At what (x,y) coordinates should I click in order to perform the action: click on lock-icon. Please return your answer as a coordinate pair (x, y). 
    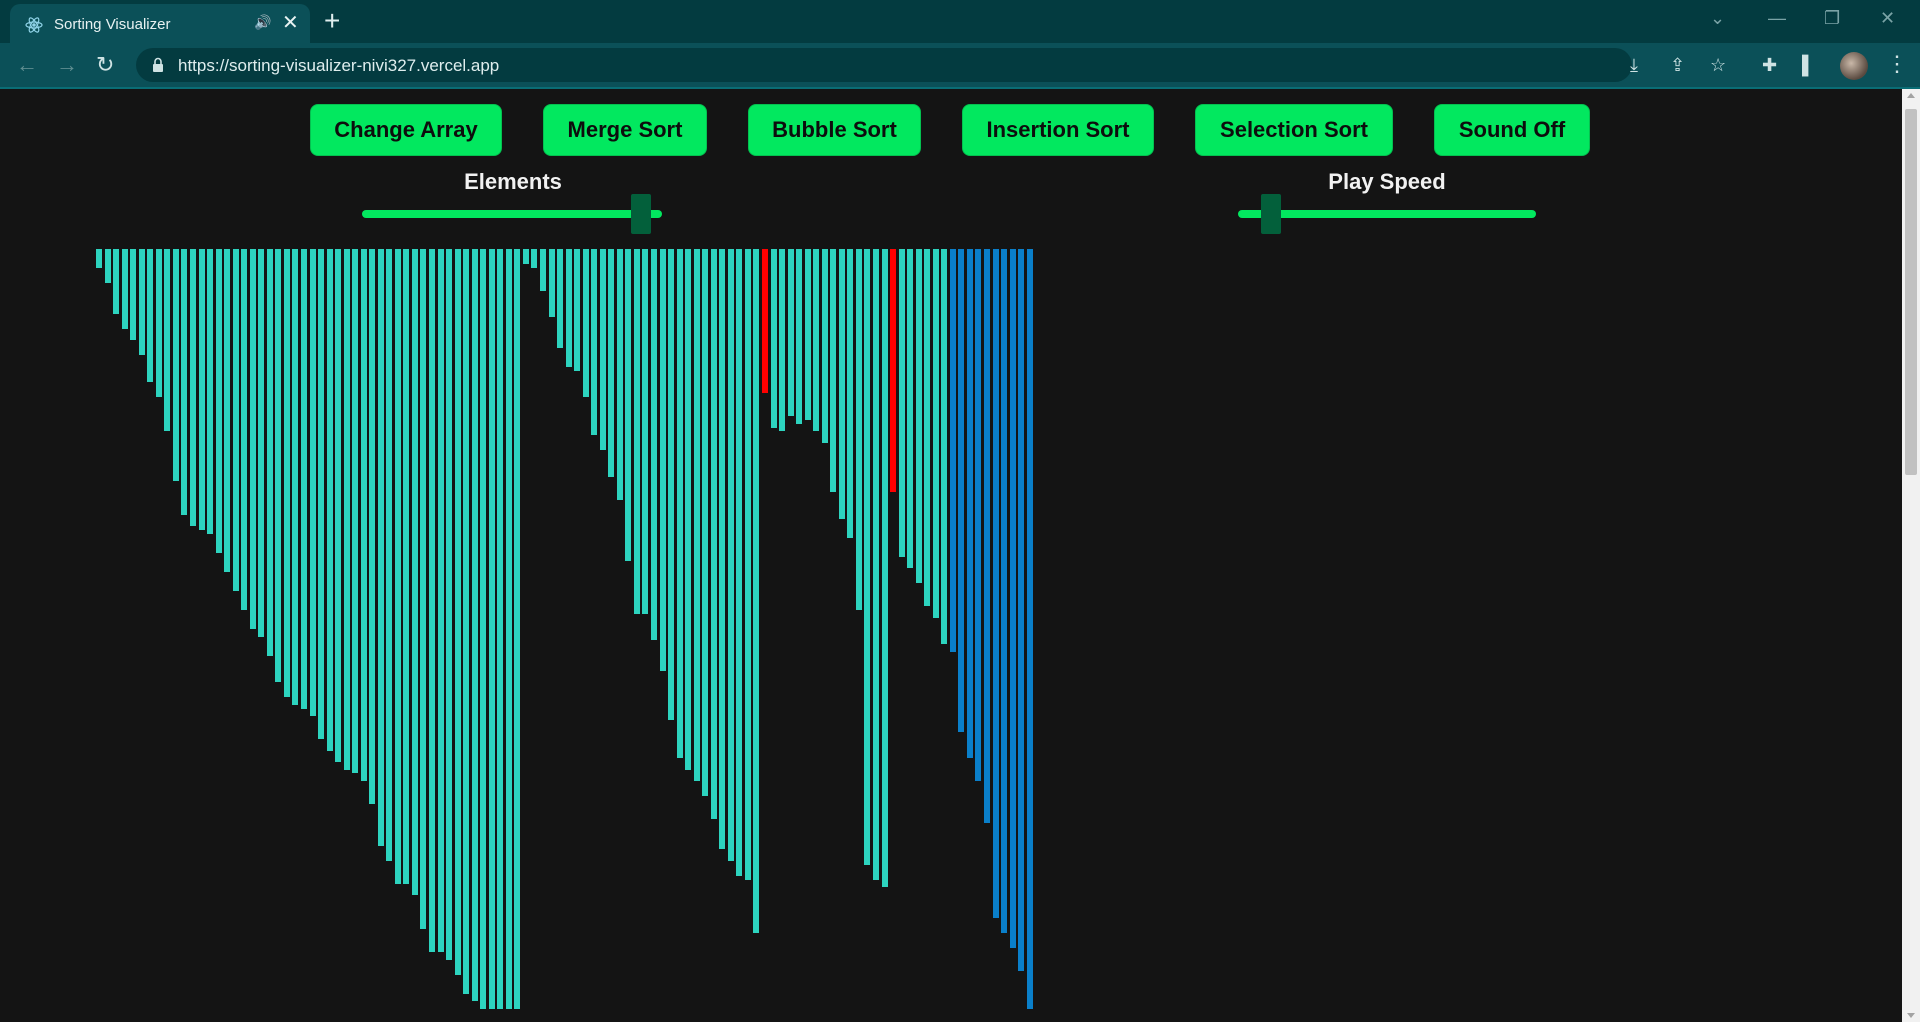
    Looking at the image, I should click on (158, 64).